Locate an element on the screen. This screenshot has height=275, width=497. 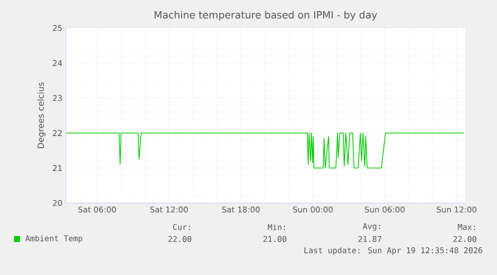
chart-title: Machine temperature based on IPMI - by day is located at coordinates (266, 15).